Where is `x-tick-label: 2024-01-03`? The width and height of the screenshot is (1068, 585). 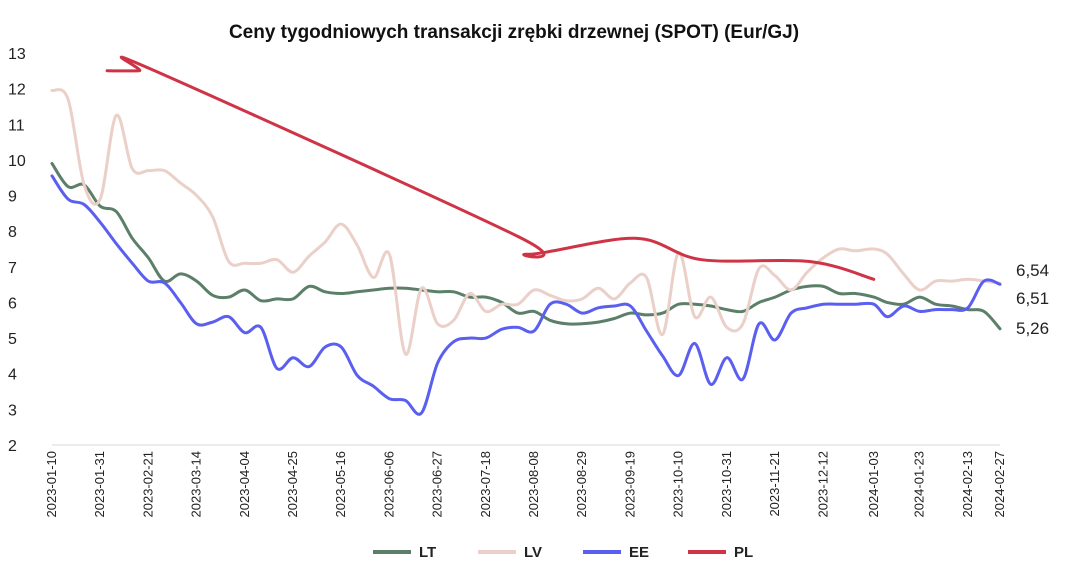
x-tick-label: 2024-01-03 is located at coordinates (873, 484).